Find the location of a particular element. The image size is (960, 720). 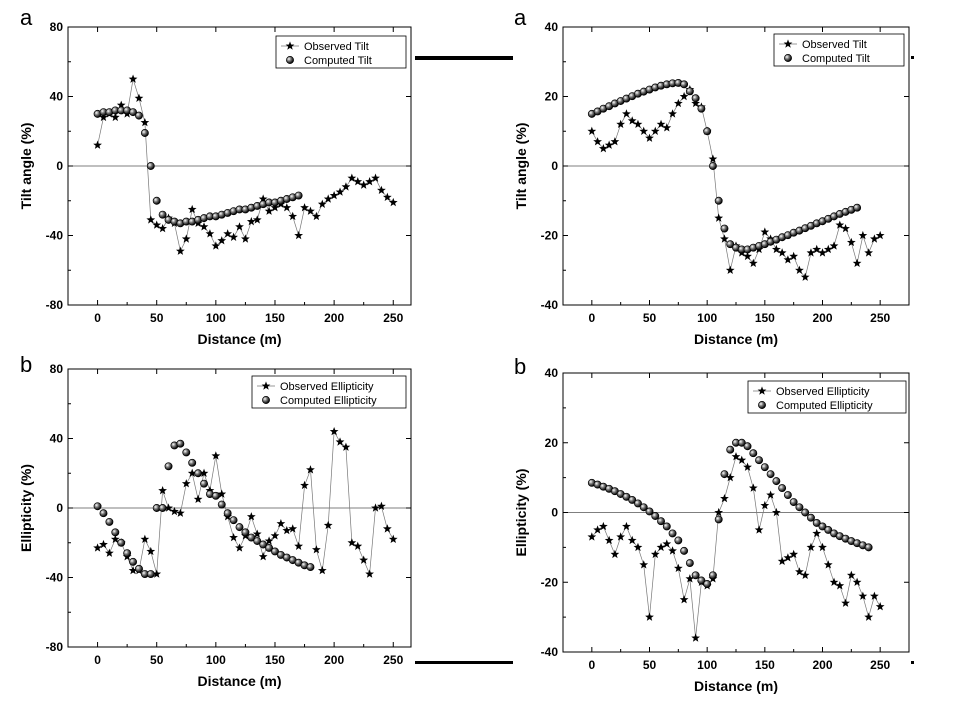

y-tick-label: -80 is located at coordinates (55, 305).